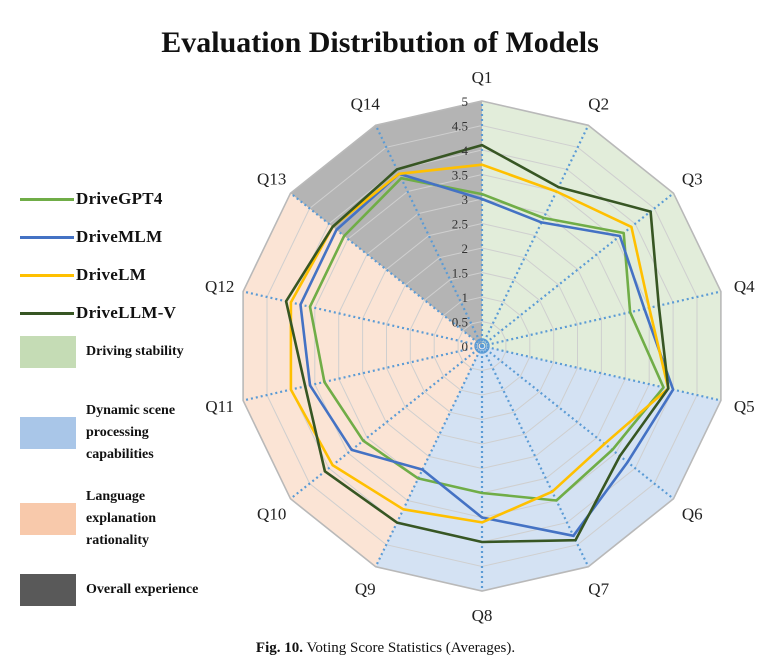 The image size is (771, 665). Describe the element at coordinates (465, 297) in the screenshot. I see `r-tick-label: 1` at that location.